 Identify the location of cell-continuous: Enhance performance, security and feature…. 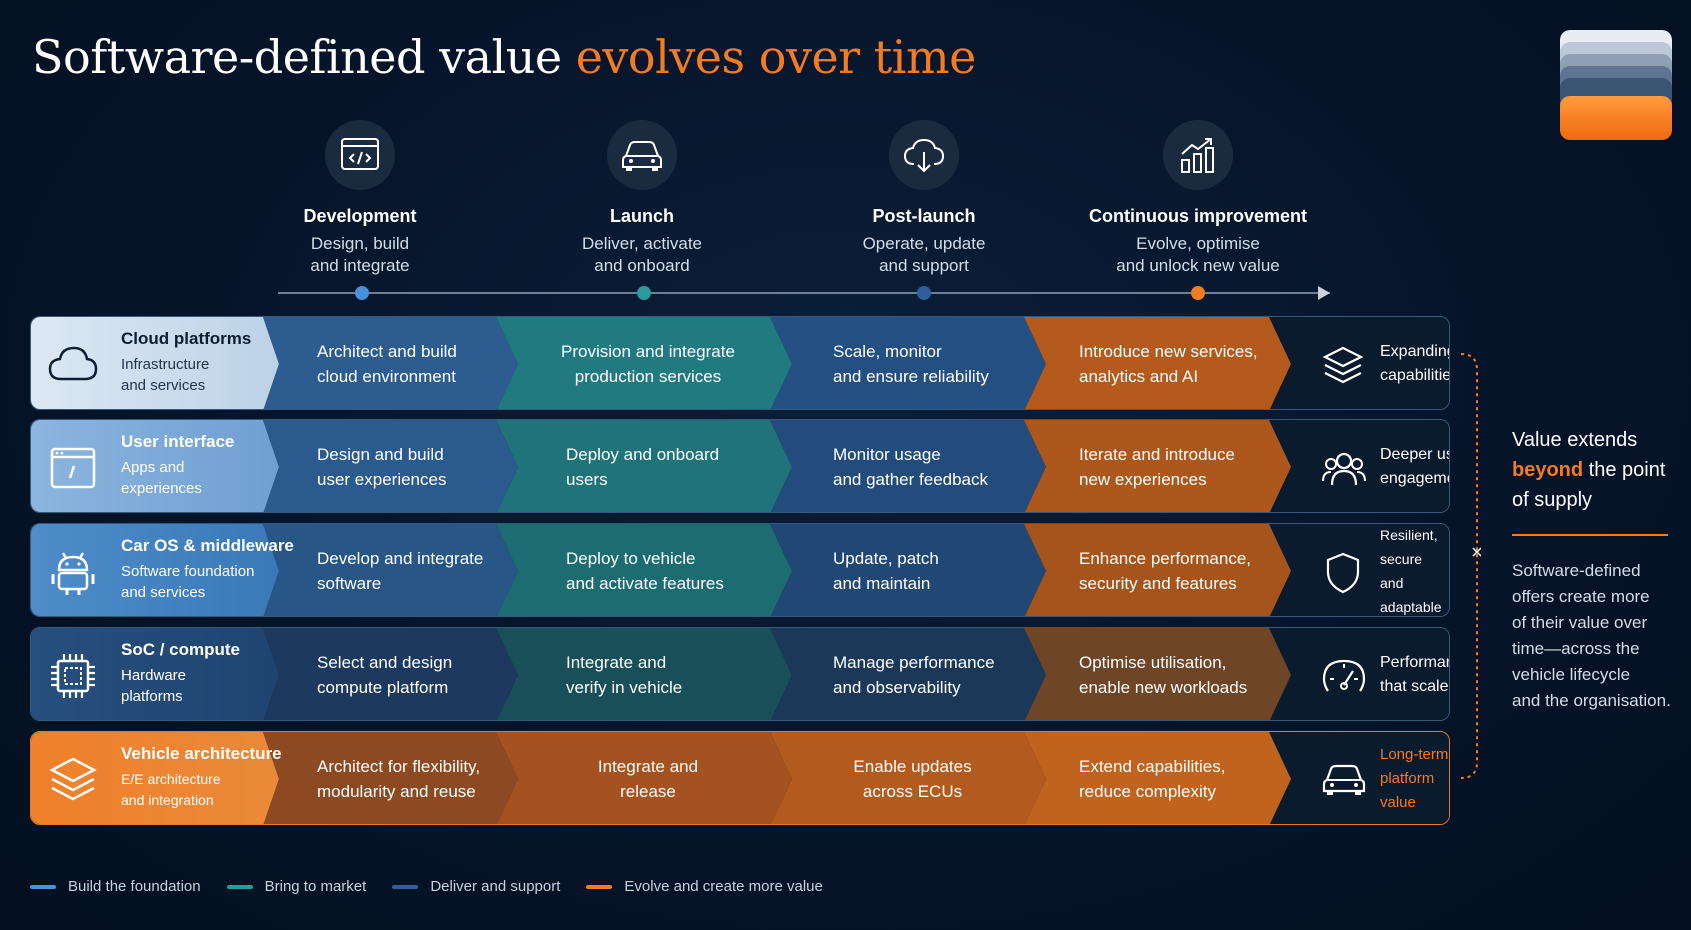
(1165, 570).